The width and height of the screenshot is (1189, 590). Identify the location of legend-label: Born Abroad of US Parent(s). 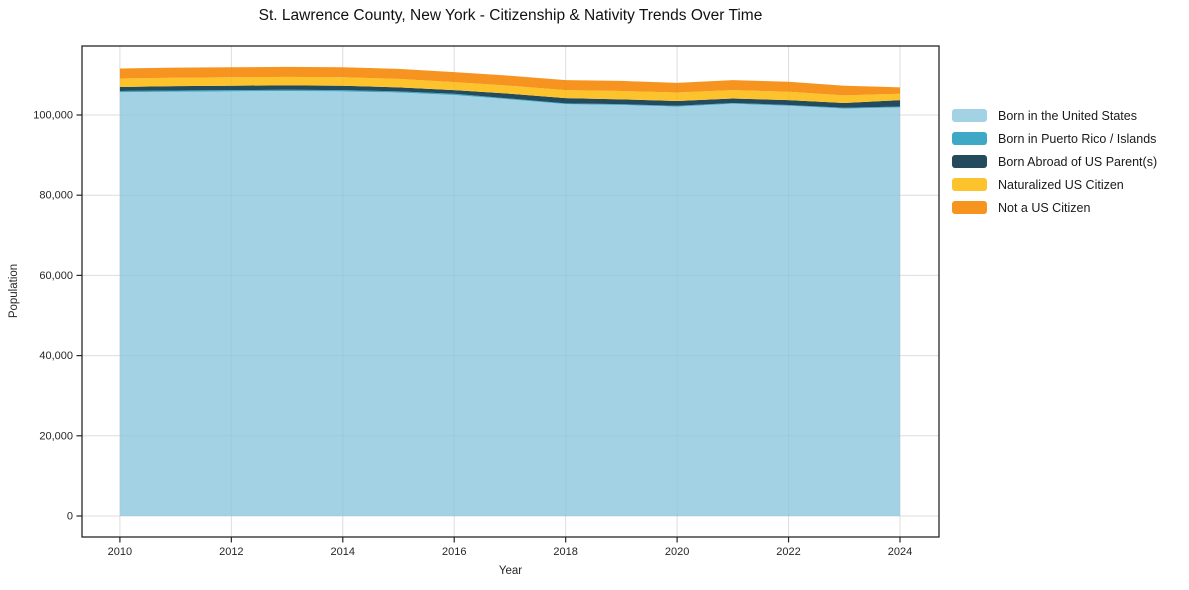
(1078, 161).